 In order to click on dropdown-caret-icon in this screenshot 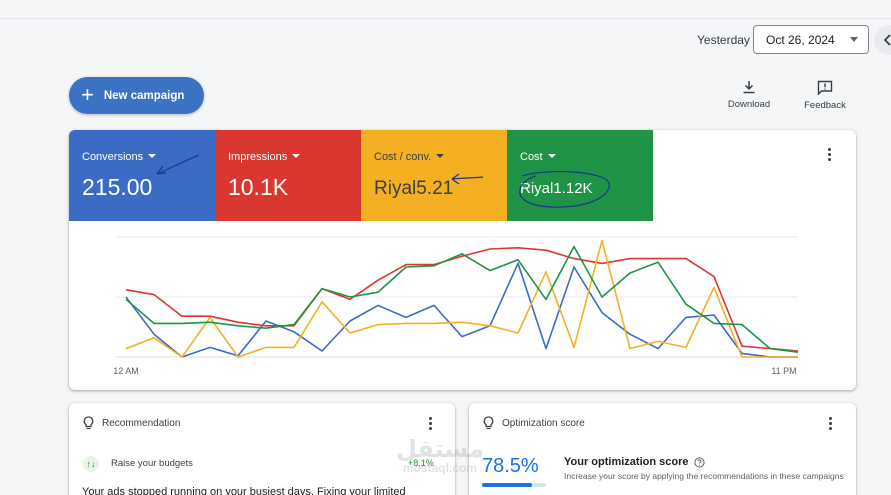, I will do `click(854, 39)`.